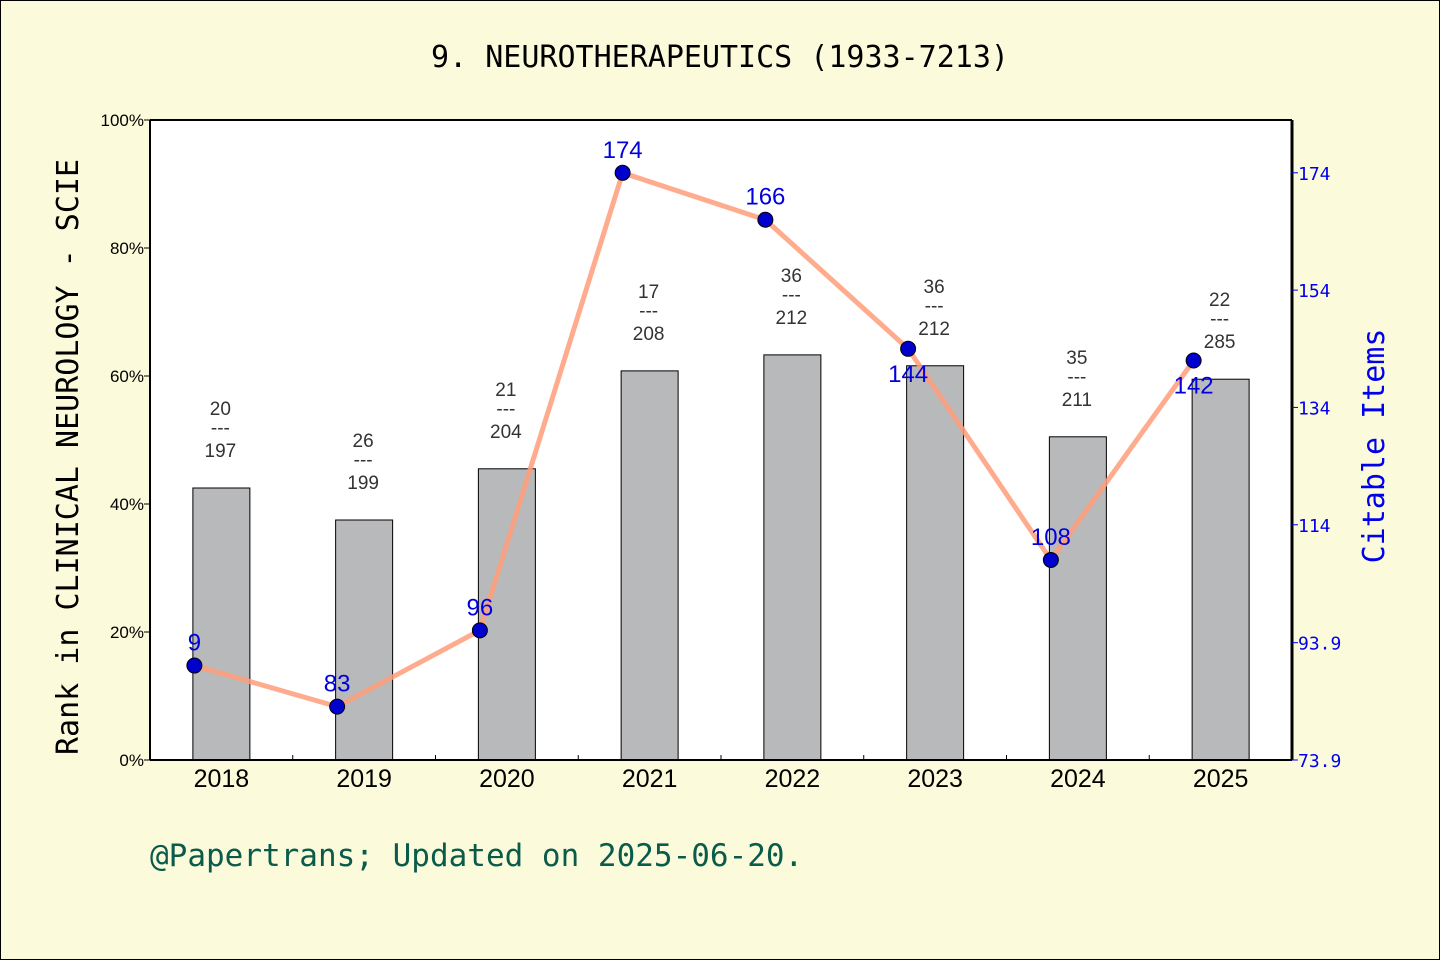 Image resolution: width=1440 pixels, height=960 pixels. Describe the element at coordinates (1076, 358) in the screenshot. I see `rank-label: 35` at that location.